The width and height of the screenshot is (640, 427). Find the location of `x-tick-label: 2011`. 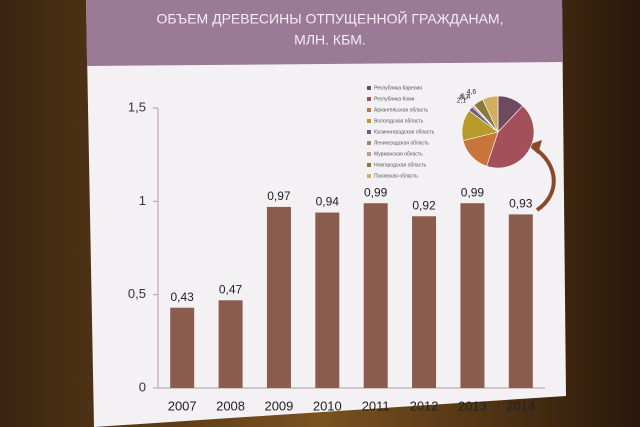

x-tick-label: 2011 is located at coordinates (376, 405).